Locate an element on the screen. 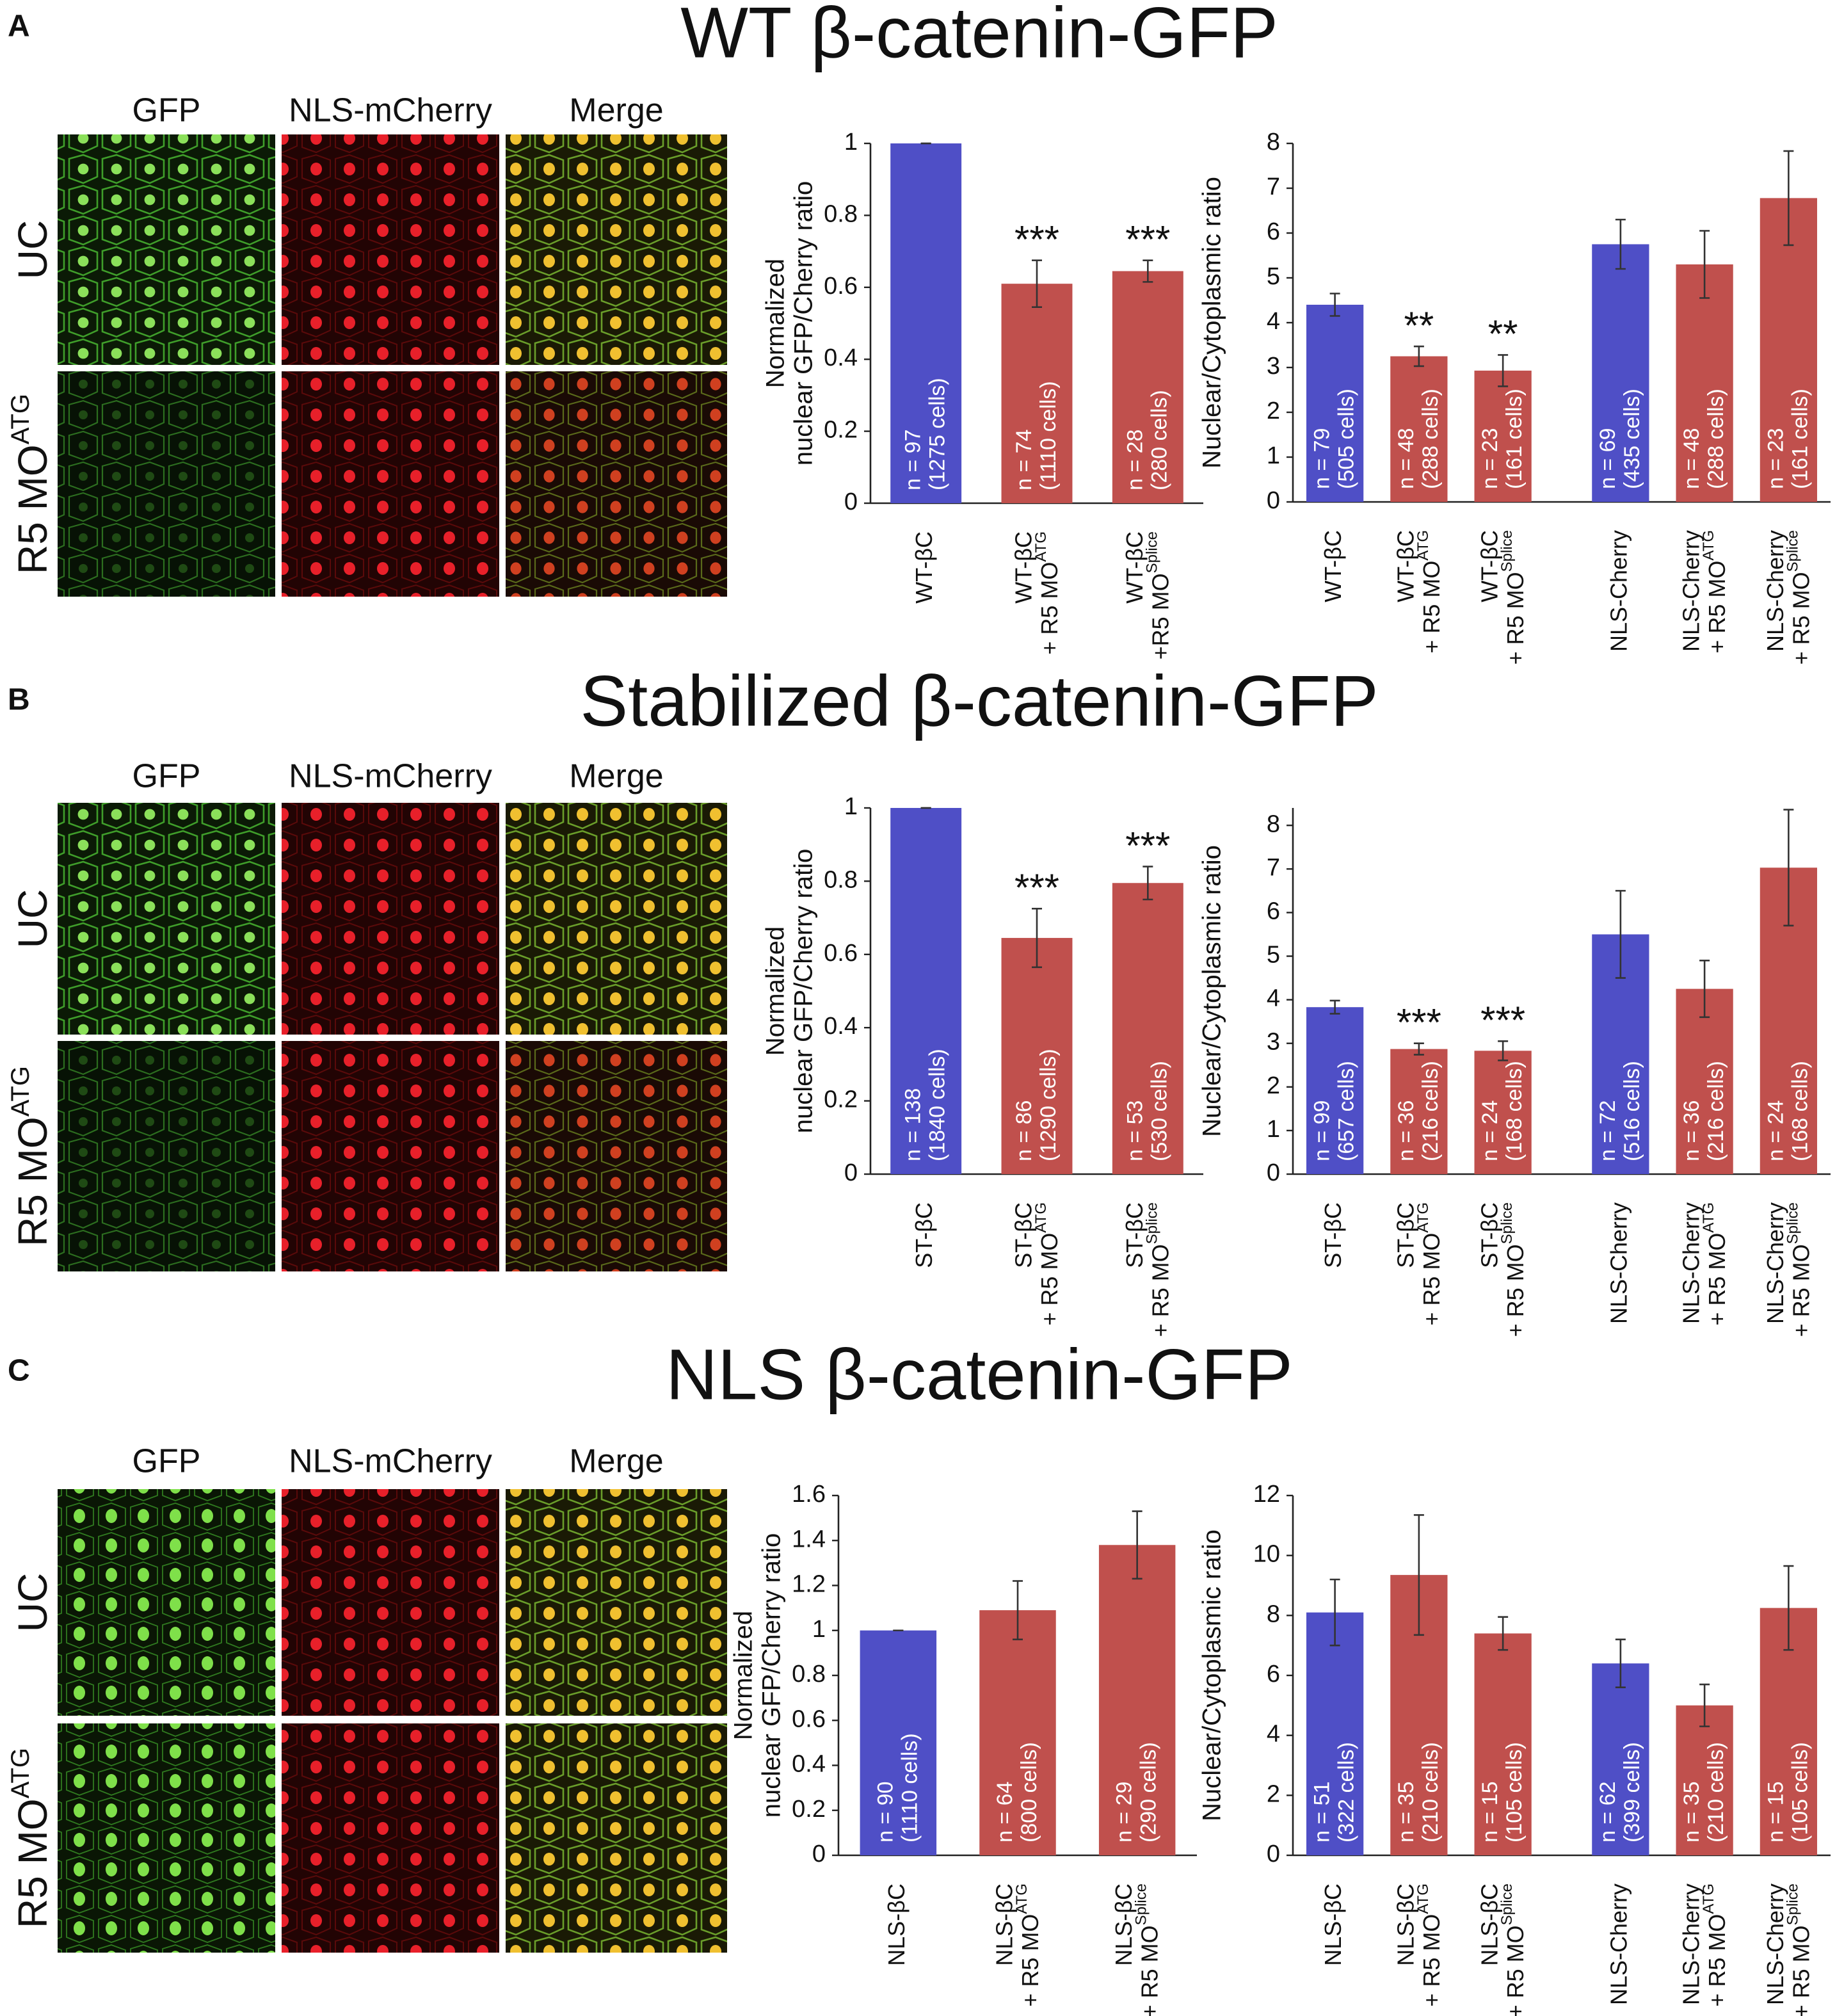  panel-letter: A is located at coordinates (19, 27).